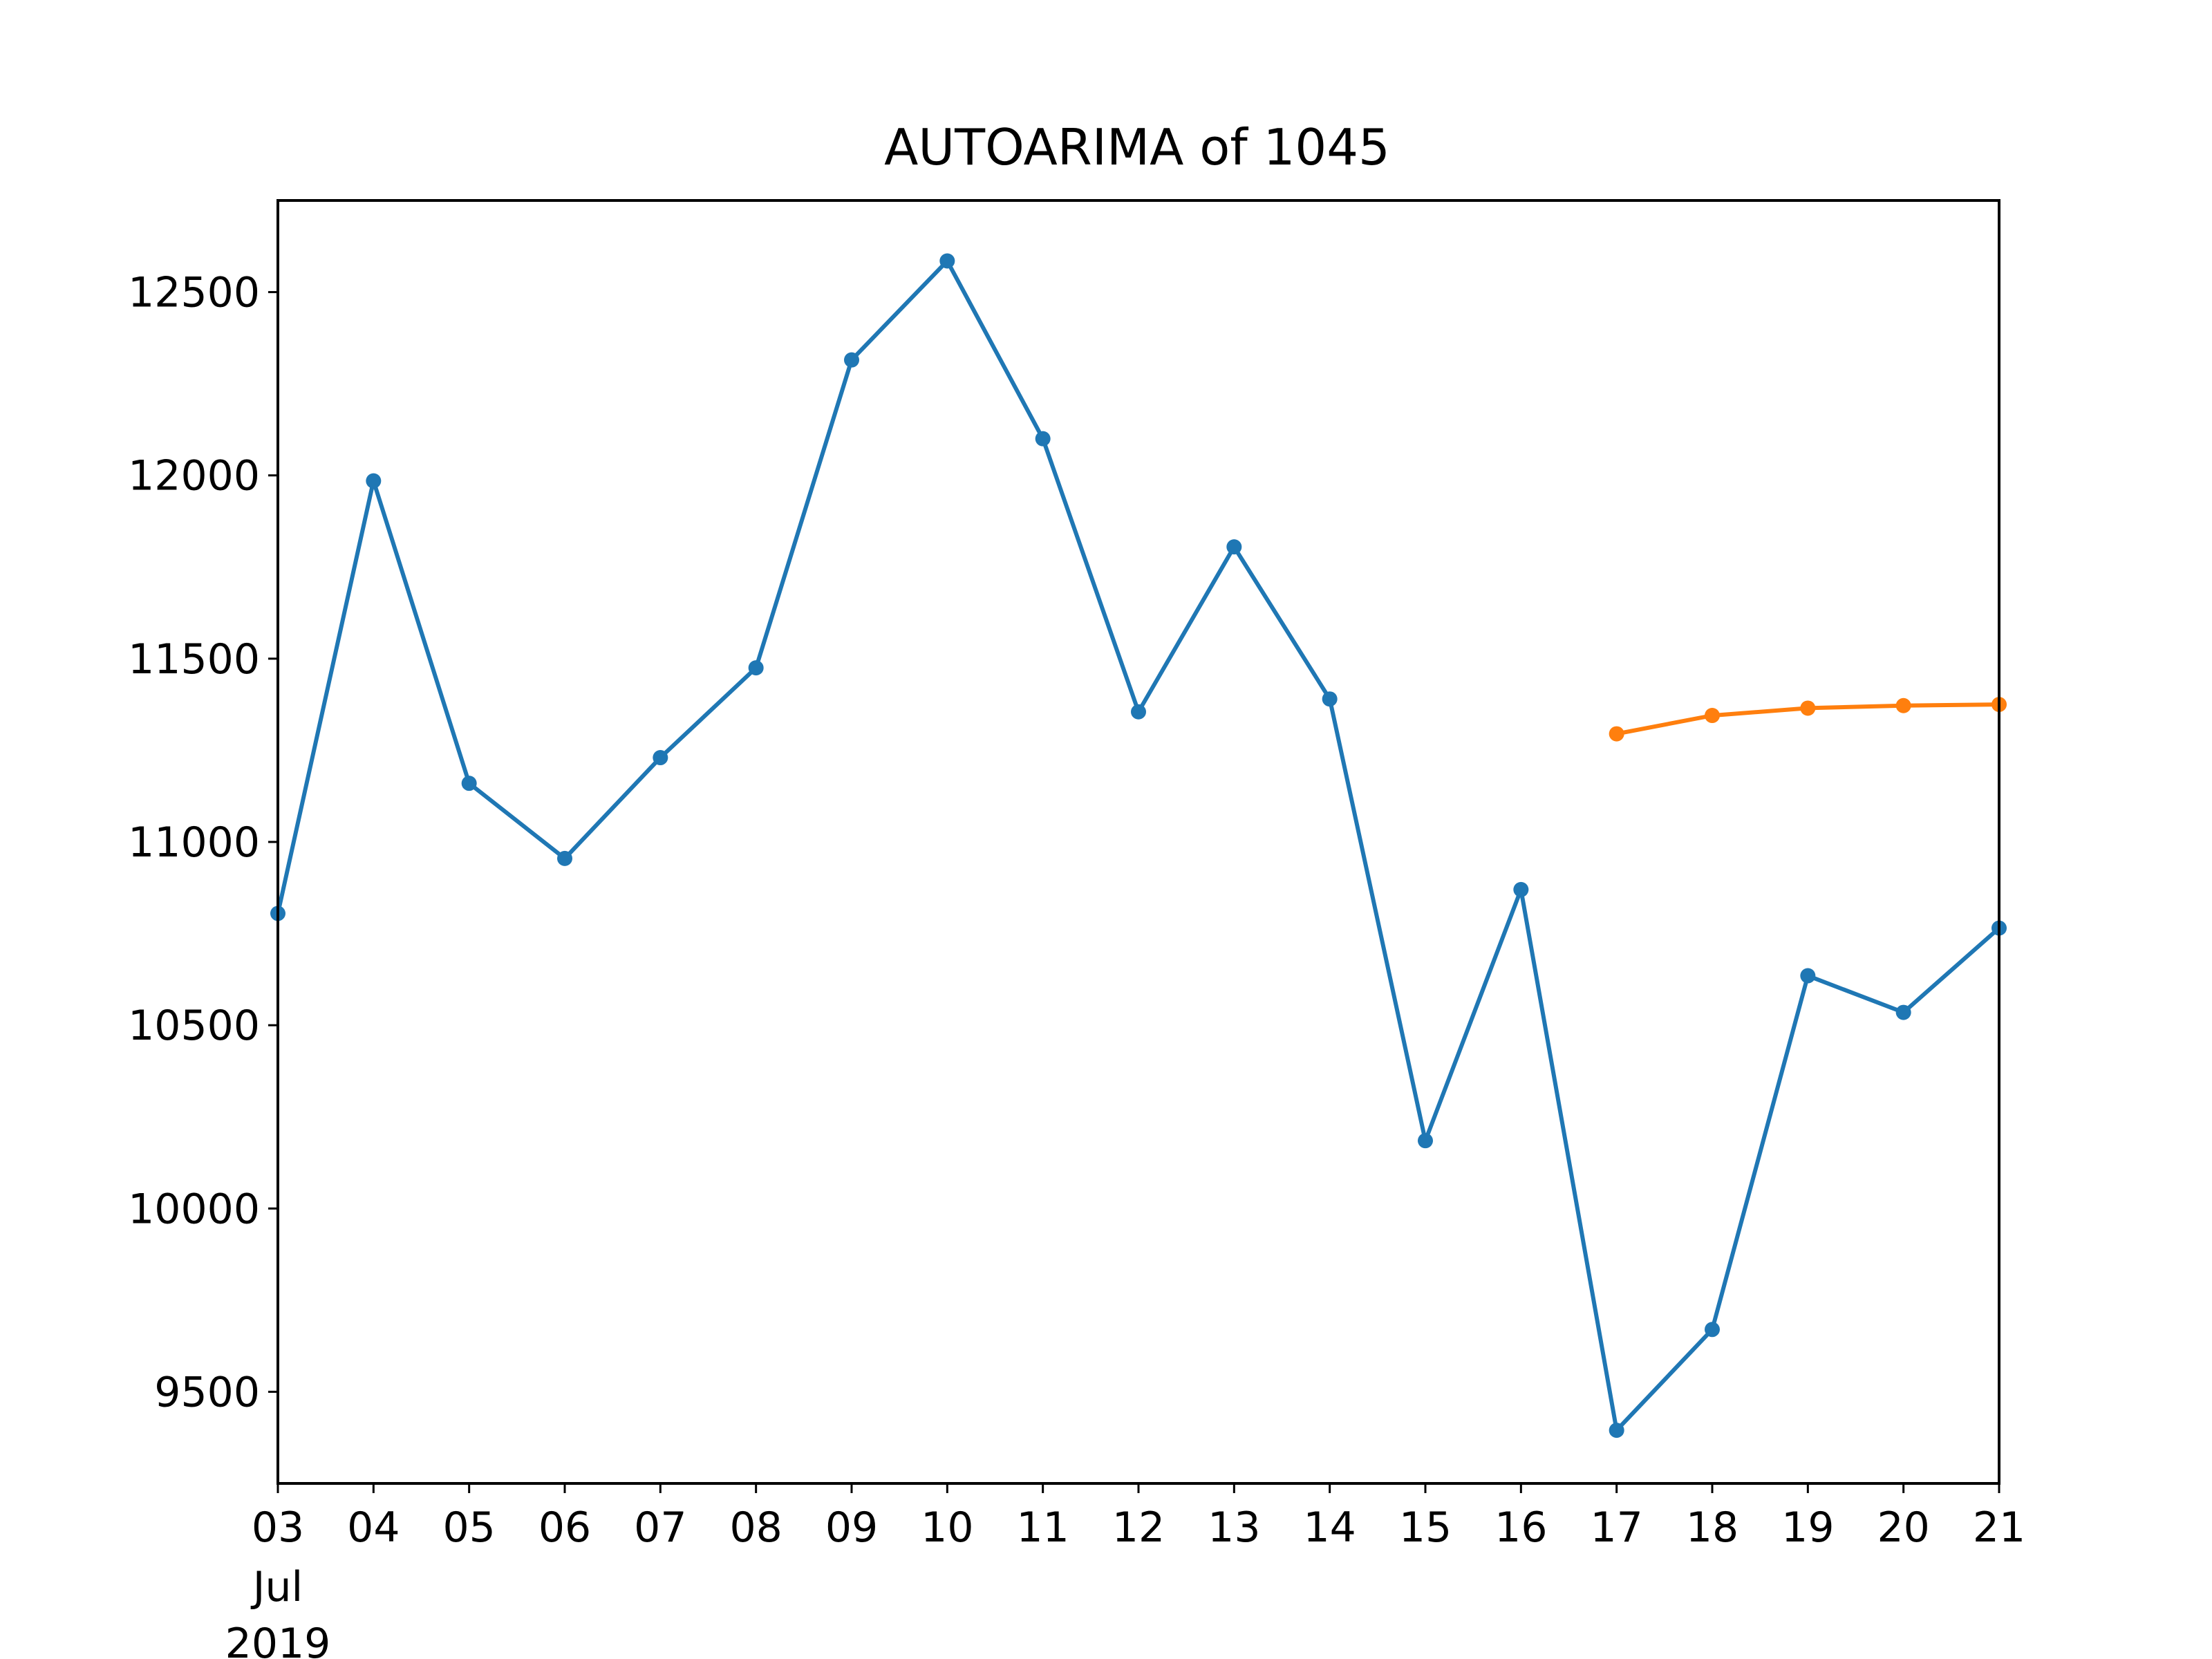 This screenshot has width=2212, height=1659. Describe the element at coordinates (1999, 1527) in the screenshot. I see `x-tick-label: 21` at that location.